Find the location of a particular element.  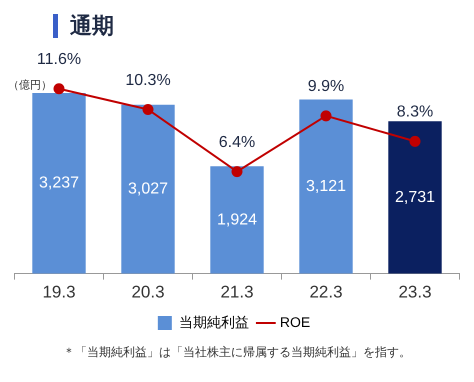

data-label: 9.9% is located at coordinates (326, 87).